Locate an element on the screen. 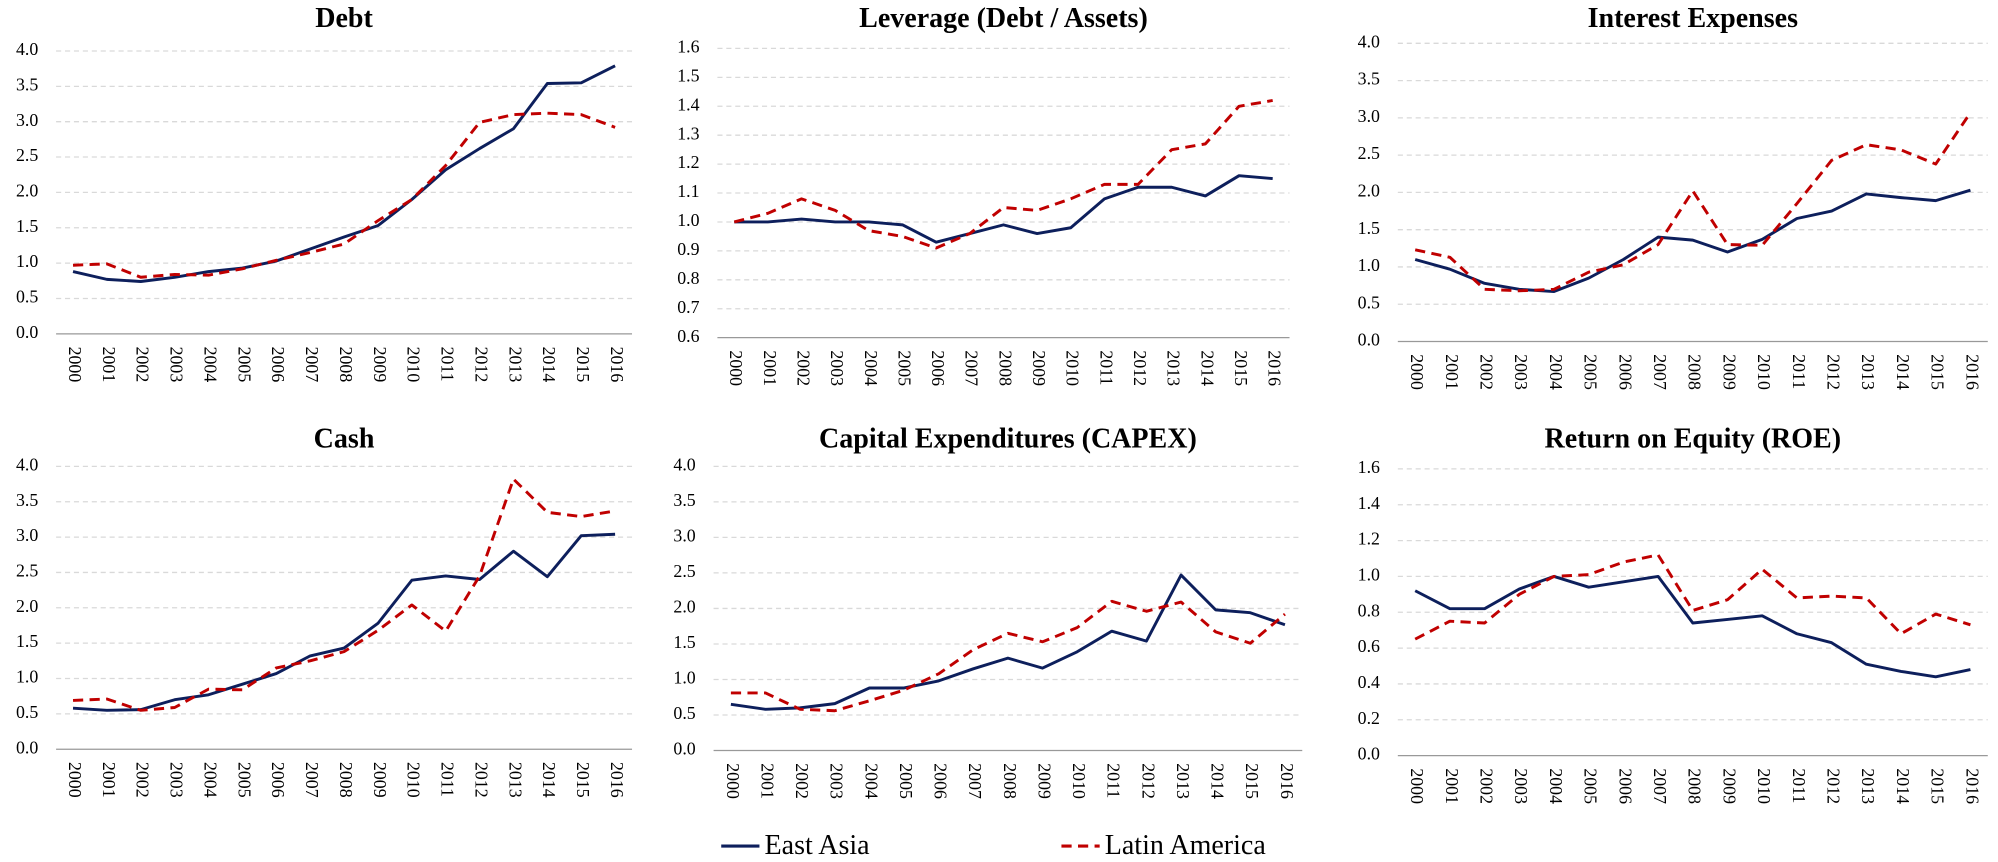 The width and height of the screenshot is (1998, 862). y-tick-label: 0.9 is located at coordinates (688, 249).